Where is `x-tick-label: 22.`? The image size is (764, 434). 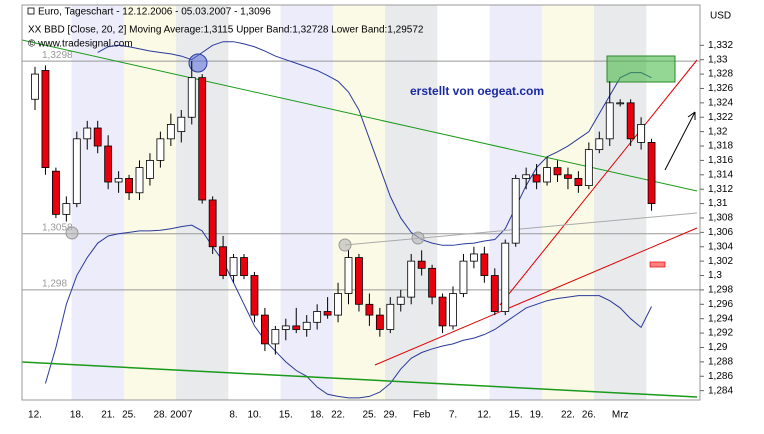
x-tick-label: 22. is located at coordinates (338, 415).